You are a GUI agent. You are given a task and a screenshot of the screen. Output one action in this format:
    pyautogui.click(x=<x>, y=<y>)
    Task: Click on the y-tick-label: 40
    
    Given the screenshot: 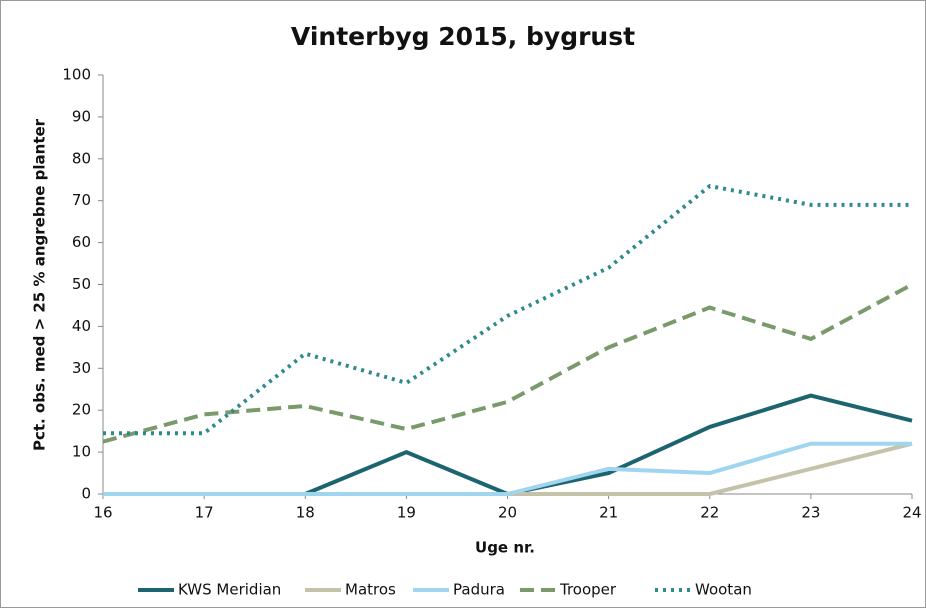 What is the action you would take?
    pyautogui.click(x=81, y=326)
    